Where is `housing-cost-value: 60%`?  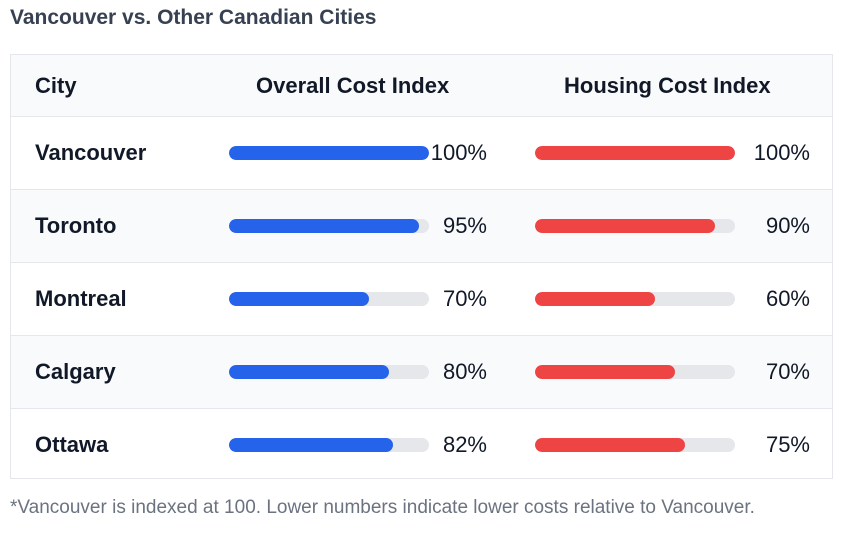 housing-cost-value: 60% is located at coordinates (787, 298).